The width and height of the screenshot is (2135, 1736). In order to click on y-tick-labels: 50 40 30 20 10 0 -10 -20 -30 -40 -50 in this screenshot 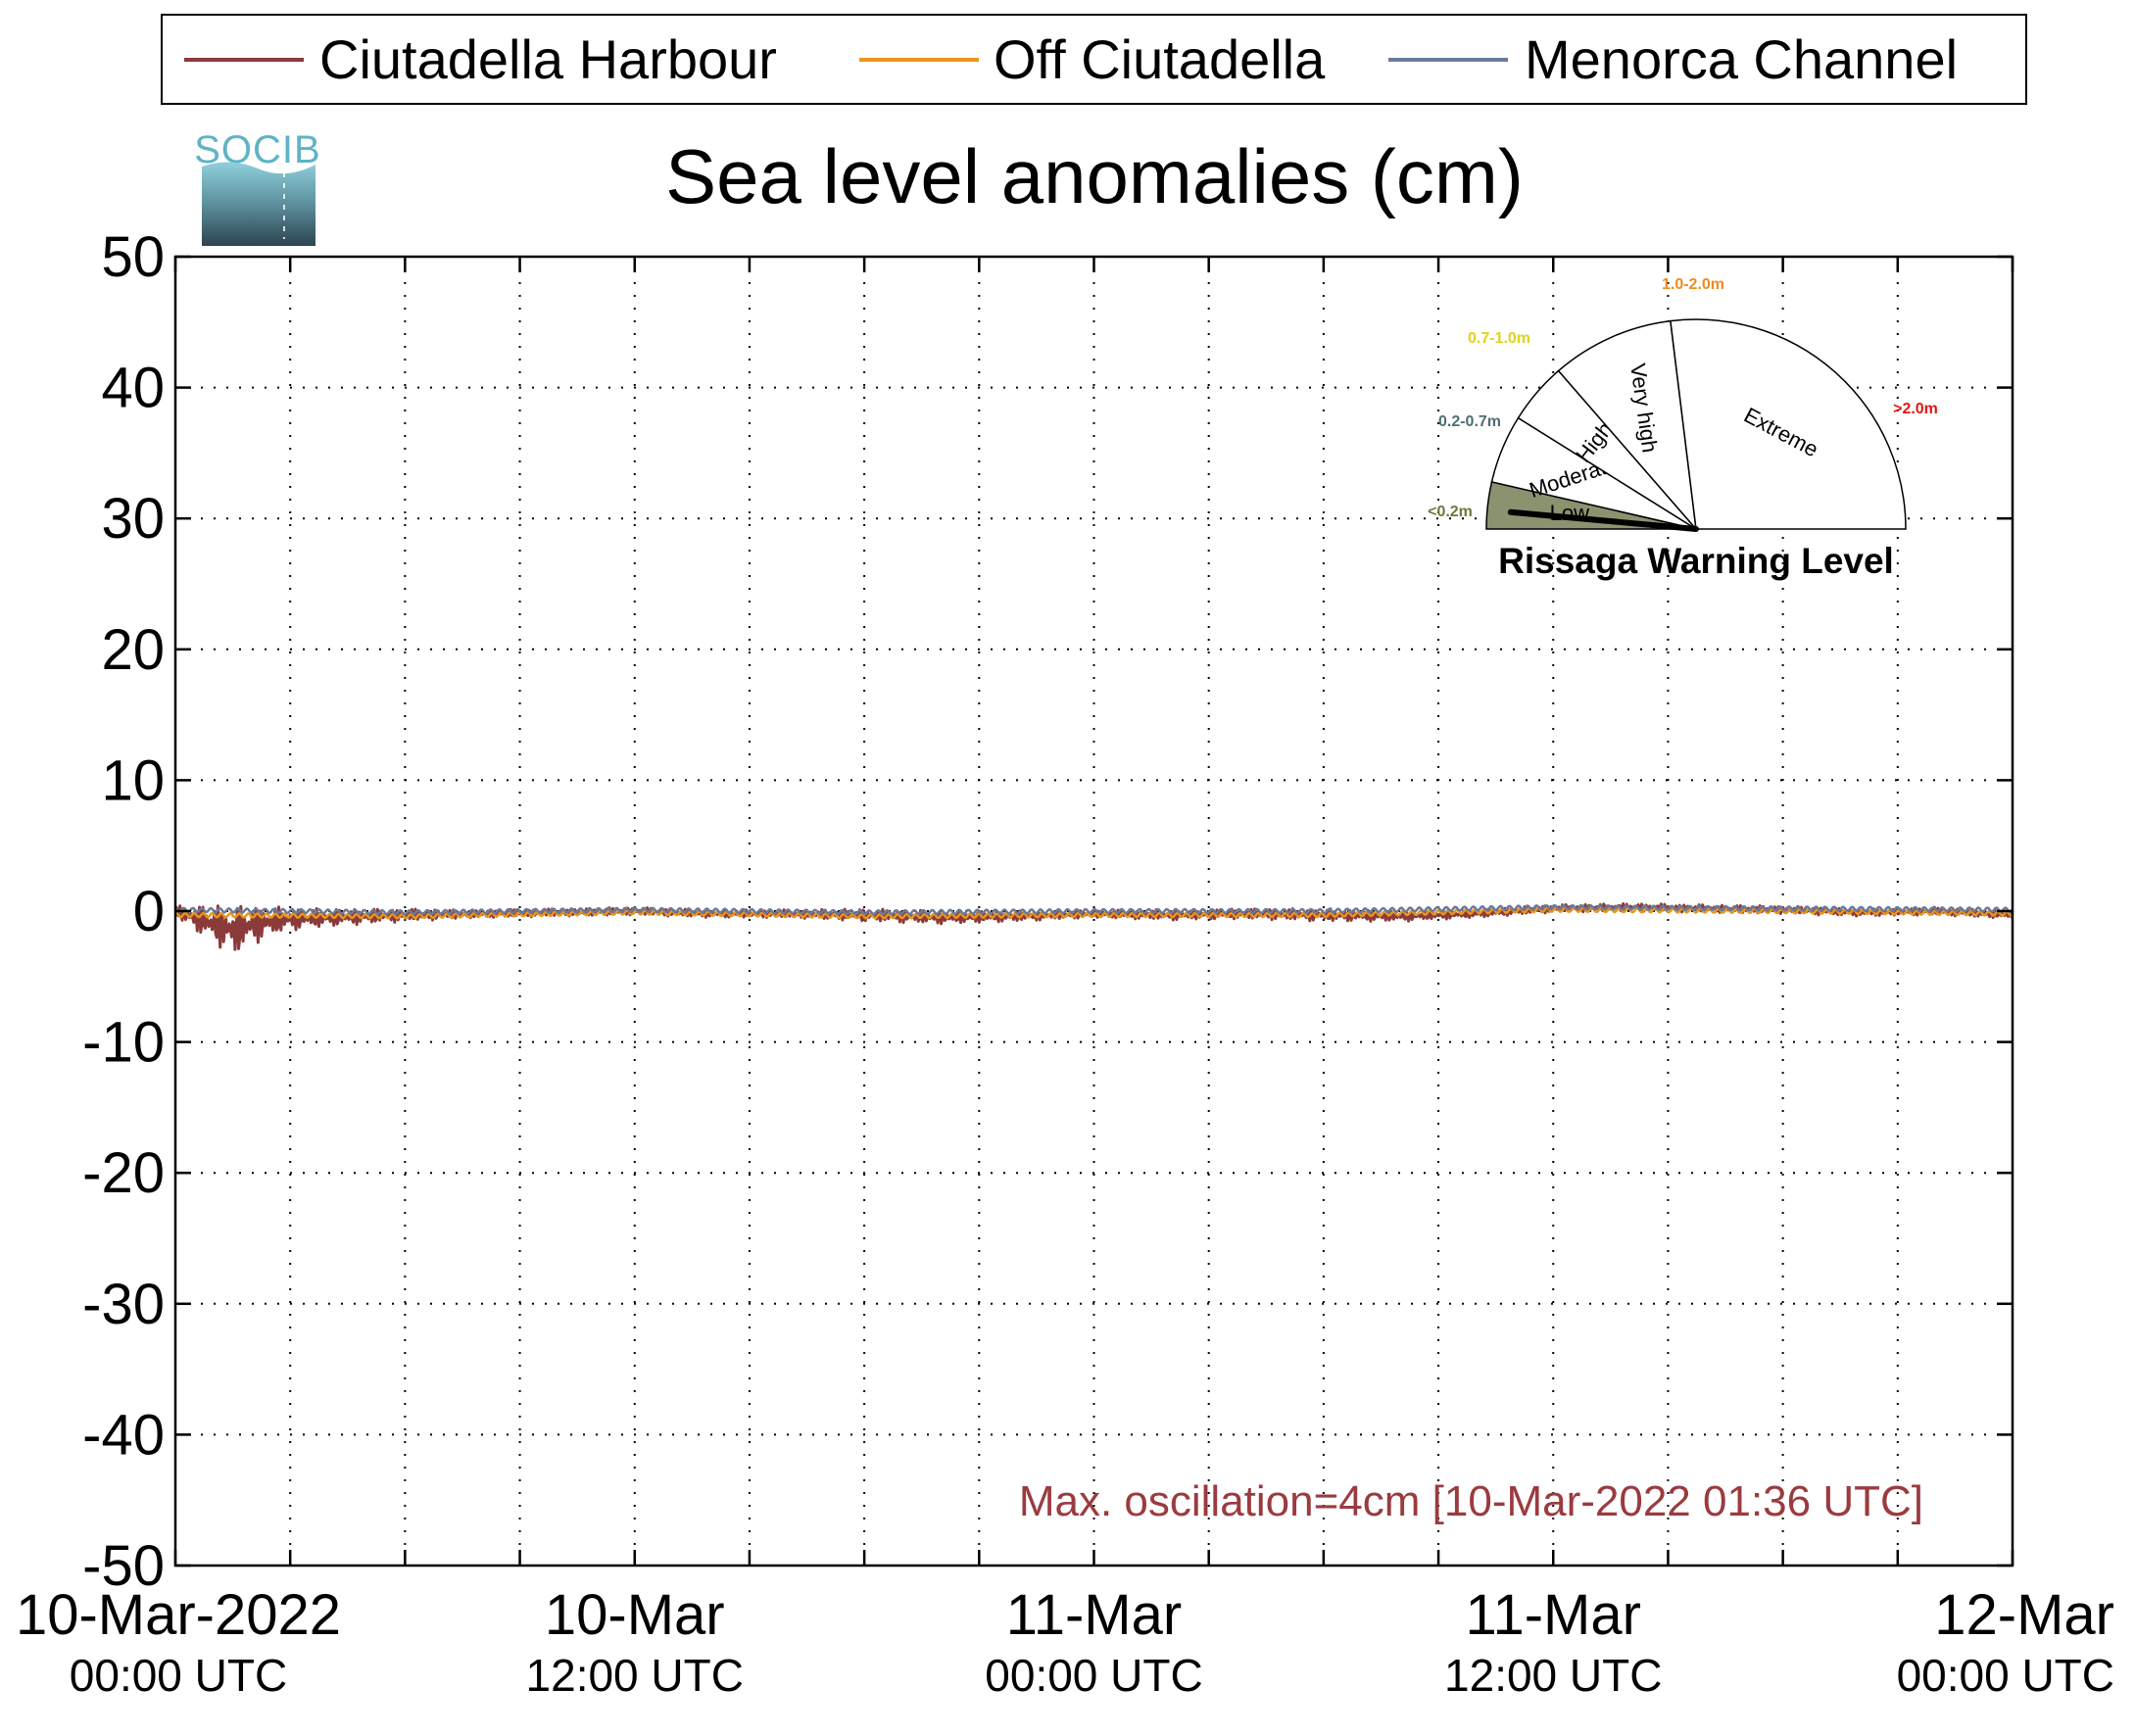, I will do `click(123, 911)`.